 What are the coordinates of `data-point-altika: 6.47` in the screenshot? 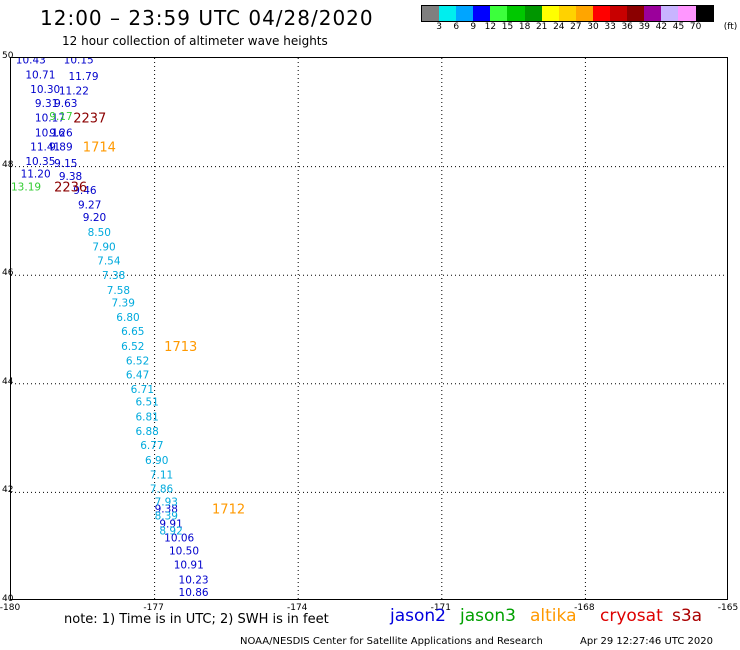 It's located at (137, 376).